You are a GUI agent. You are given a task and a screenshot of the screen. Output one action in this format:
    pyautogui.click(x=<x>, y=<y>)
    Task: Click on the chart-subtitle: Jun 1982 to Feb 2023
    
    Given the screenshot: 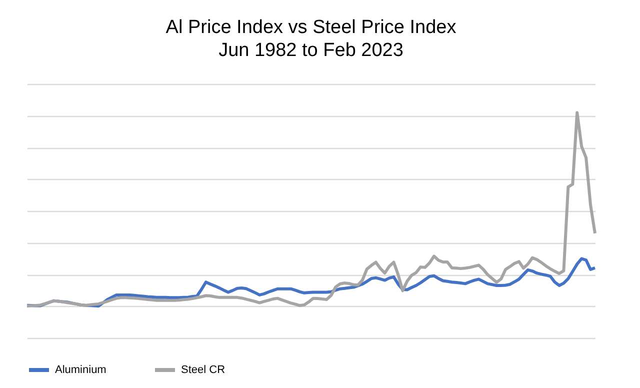 What is the action you would take?
    pyautogui.click(x=311, y=50)
    